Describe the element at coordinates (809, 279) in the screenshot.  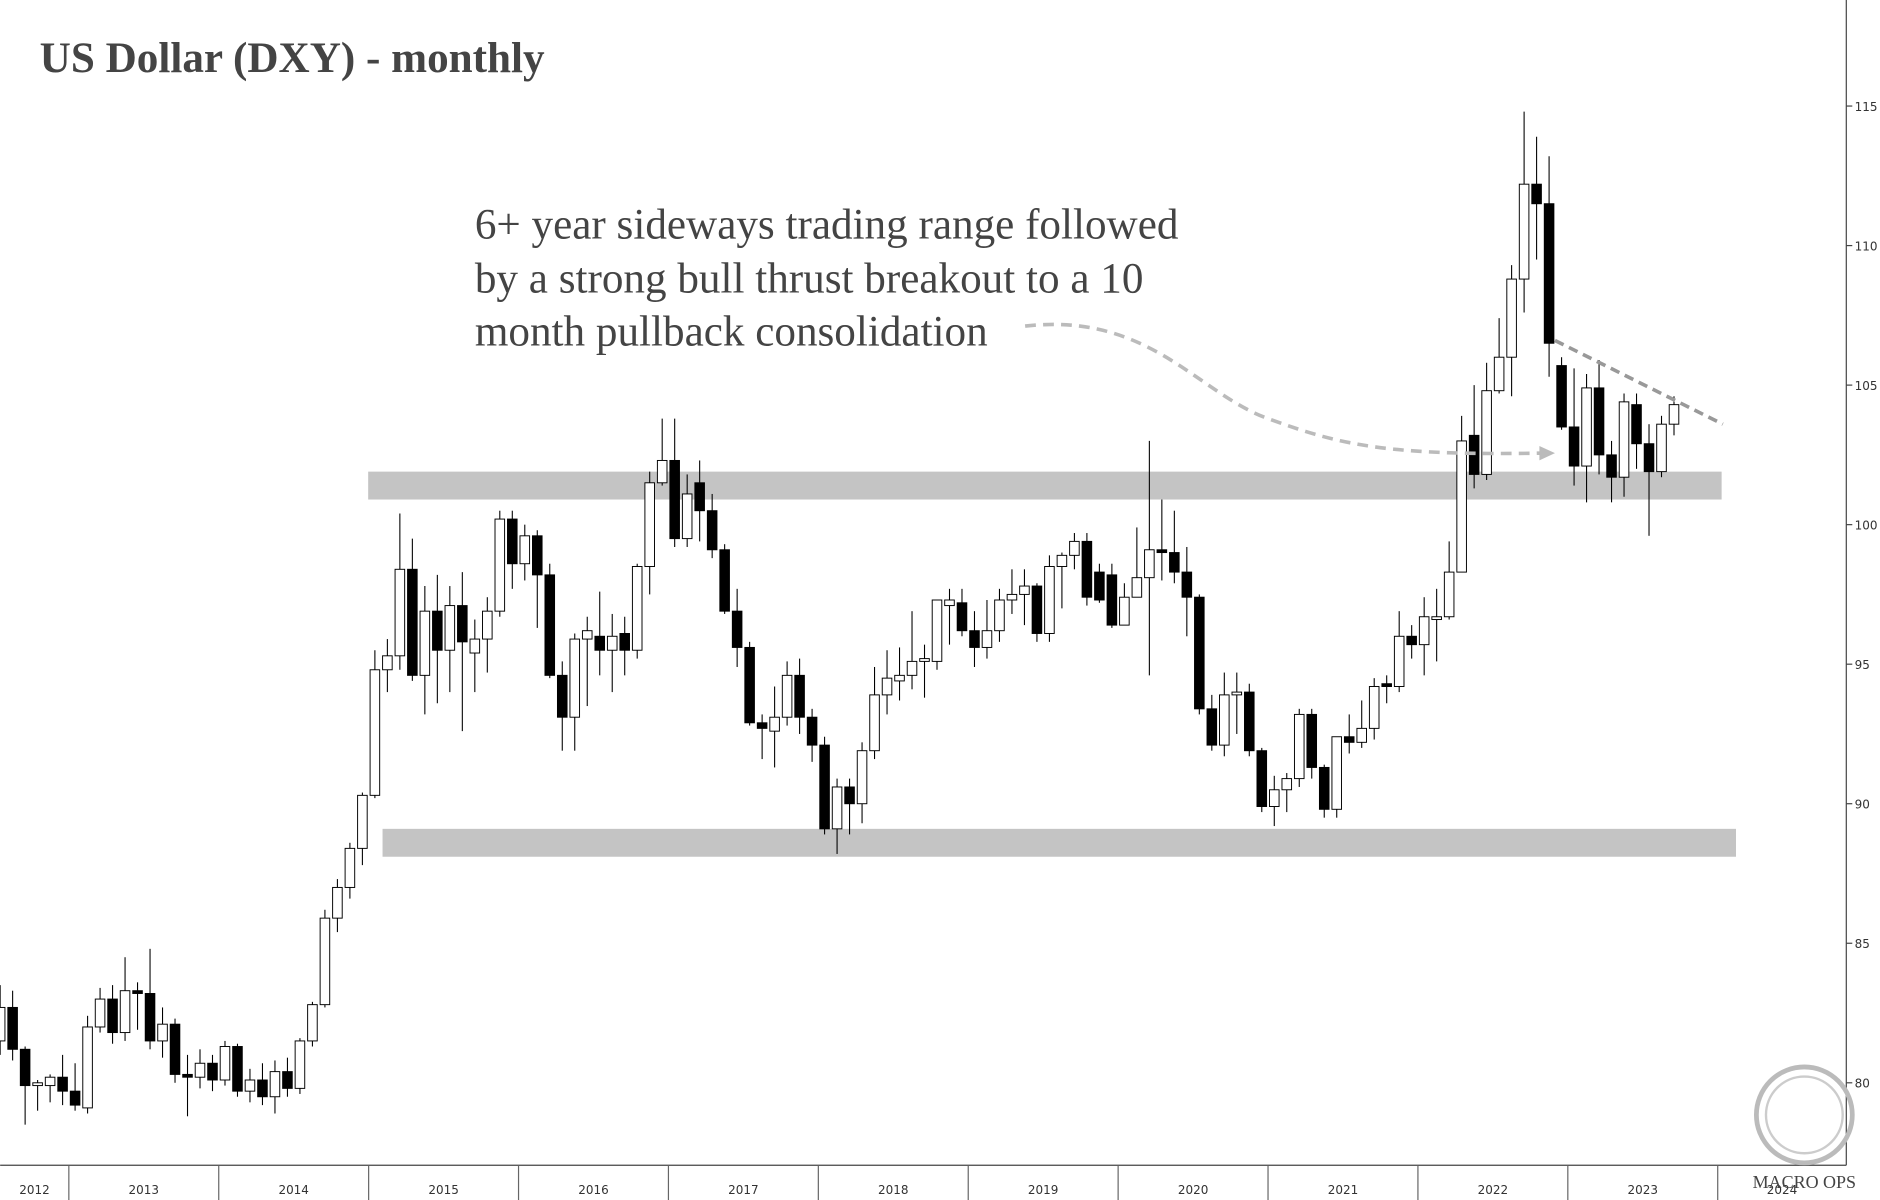
I see `annotation: by a strong bull thrust breakout to a 10` at that location.